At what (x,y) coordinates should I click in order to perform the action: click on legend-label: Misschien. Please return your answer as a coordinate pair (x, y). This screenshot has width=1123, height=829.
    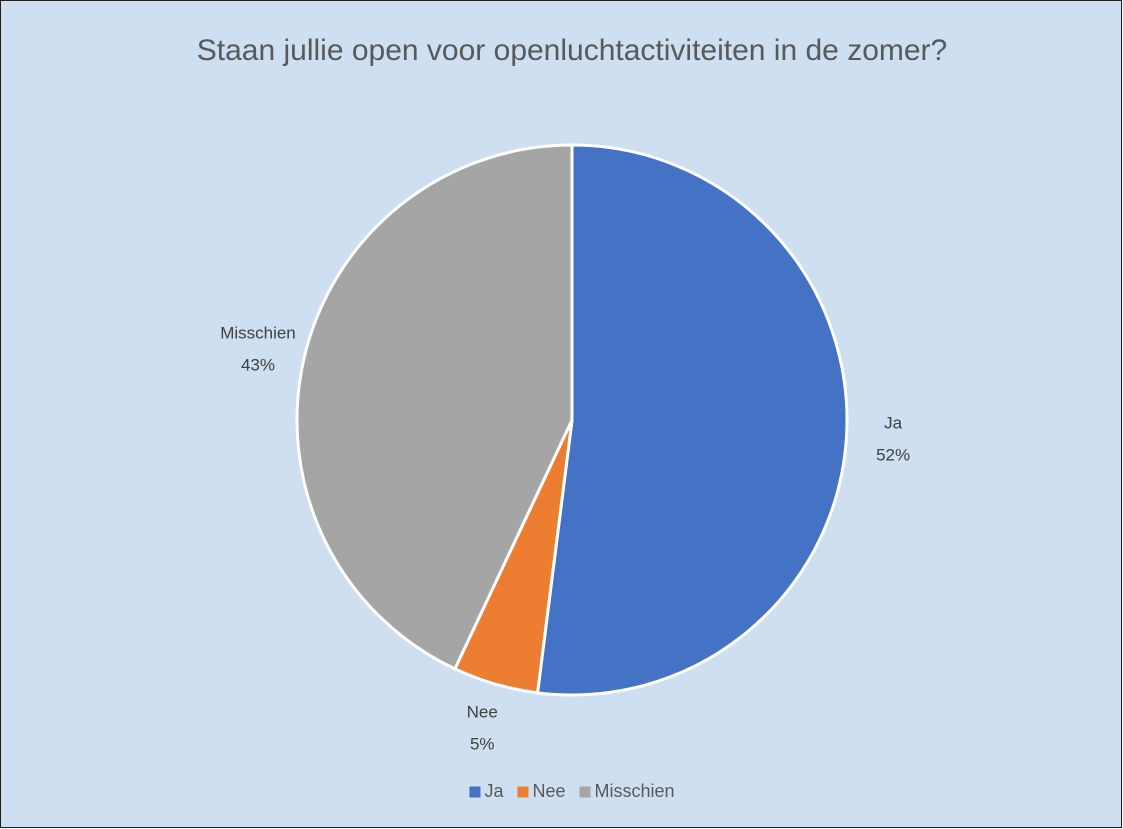
    Looking at the image, I should click on (635, 791).